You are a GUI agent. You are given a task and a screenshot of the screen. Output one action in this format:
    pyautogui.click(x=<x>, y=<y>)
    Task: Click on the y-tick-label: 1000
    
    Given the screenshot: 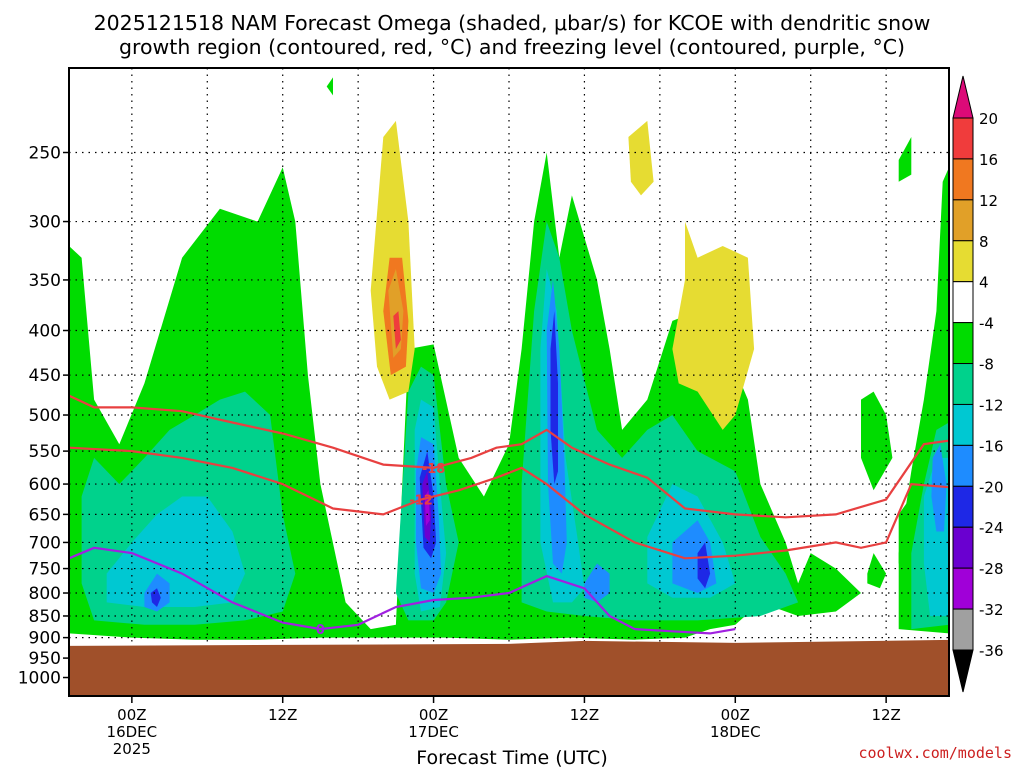 What is the action you would take?
    pyautogui.click(x=39, y=679)
    